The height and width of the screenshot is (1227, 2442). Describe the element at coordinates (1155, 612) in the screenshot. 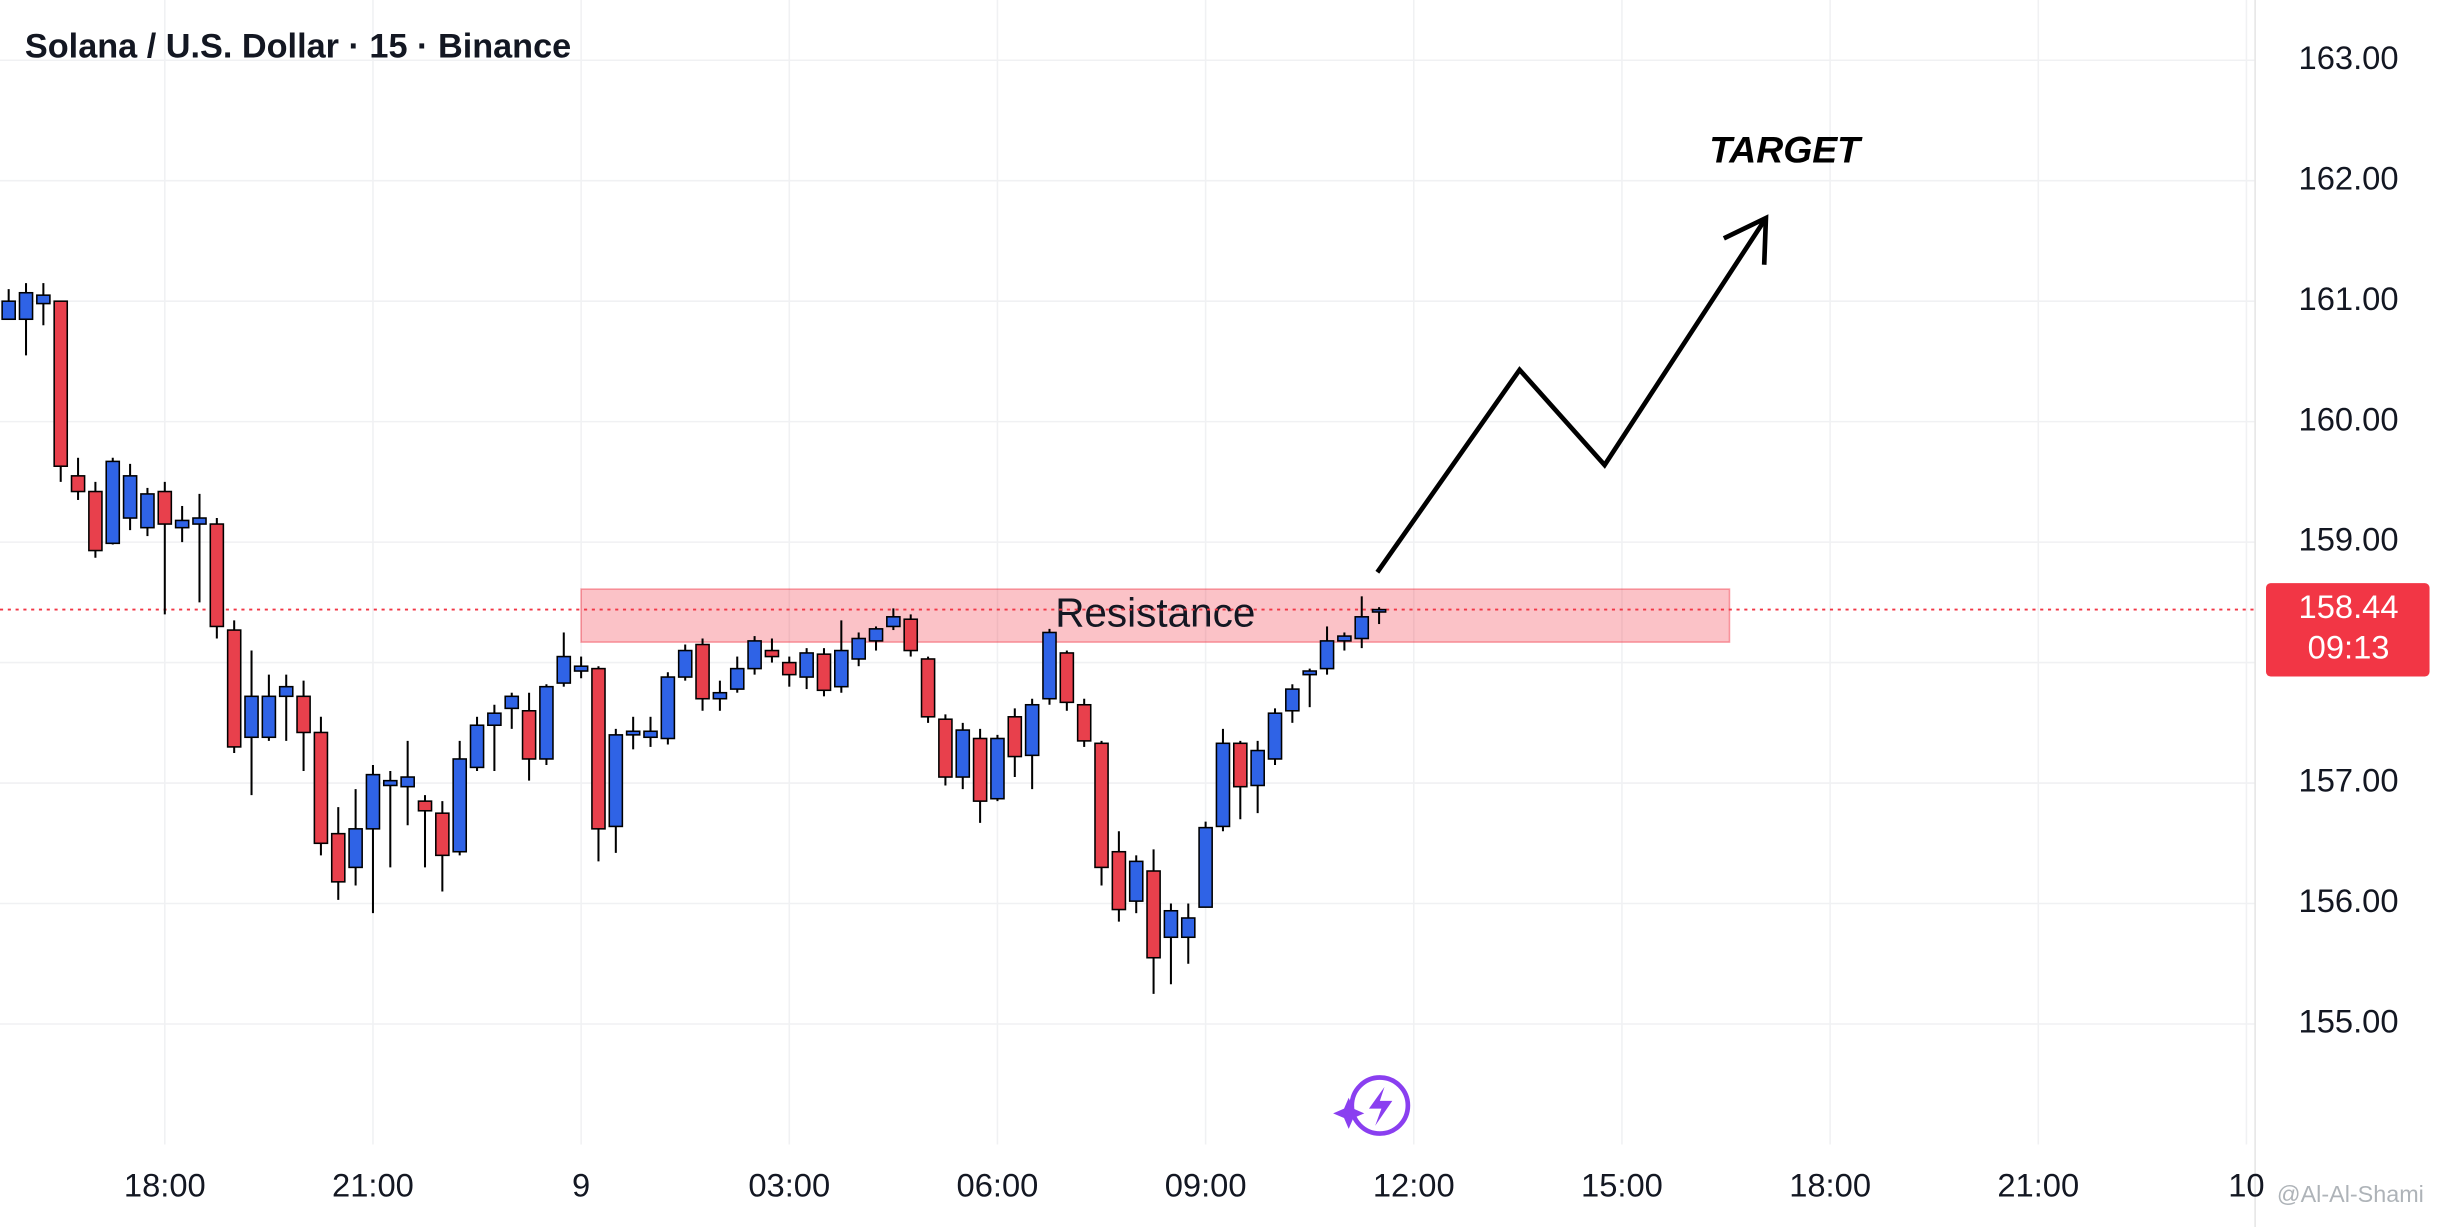

I see `zone-label: Resistance` at that location.